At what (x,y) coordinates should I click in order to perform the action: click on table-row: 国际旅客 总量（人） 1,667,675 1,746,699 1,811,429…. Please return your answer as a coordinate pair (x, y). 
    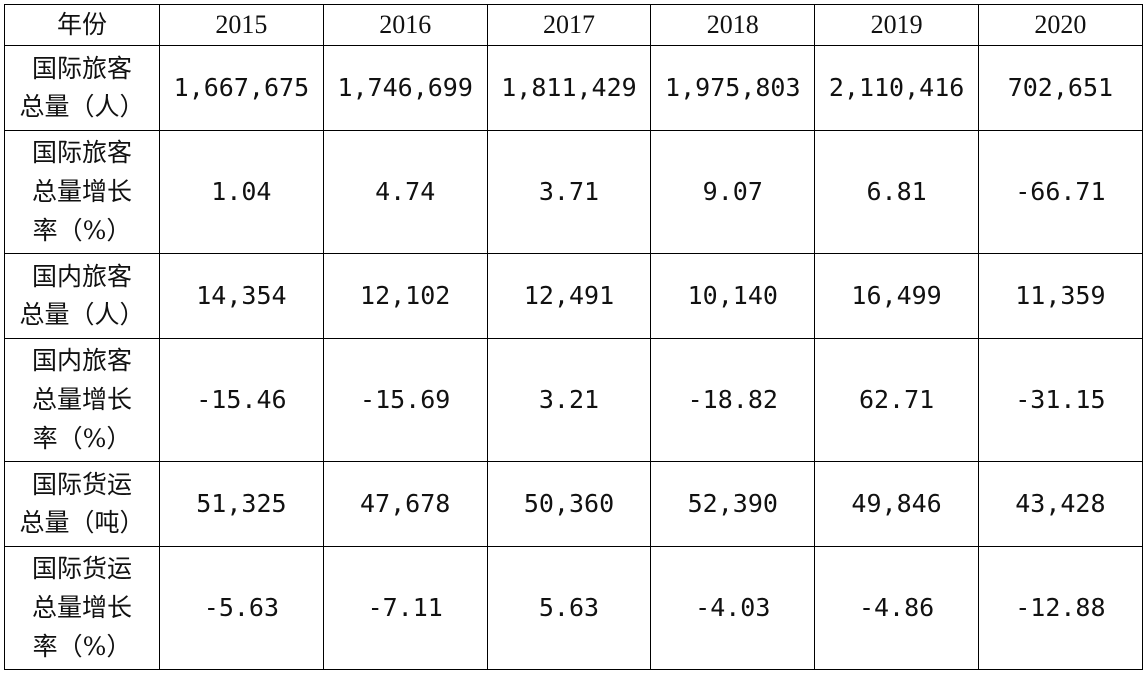
    Looking at the image, I should click on (573, 88).